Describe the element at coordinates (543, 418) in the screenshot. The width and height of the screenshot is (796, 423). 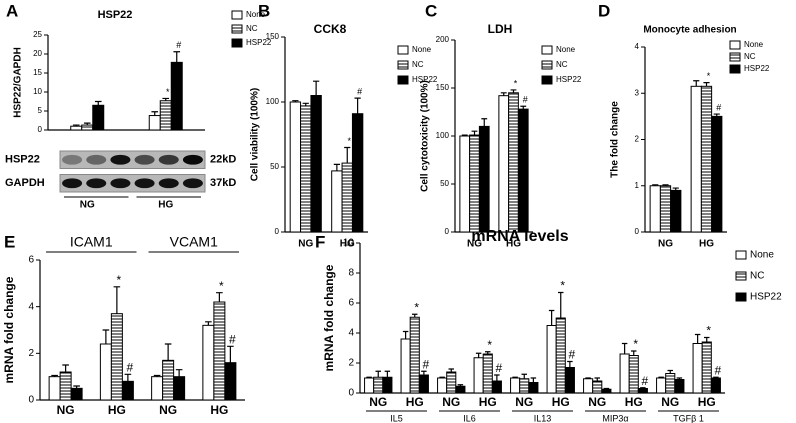
I see `group-label: IL13` at that location.